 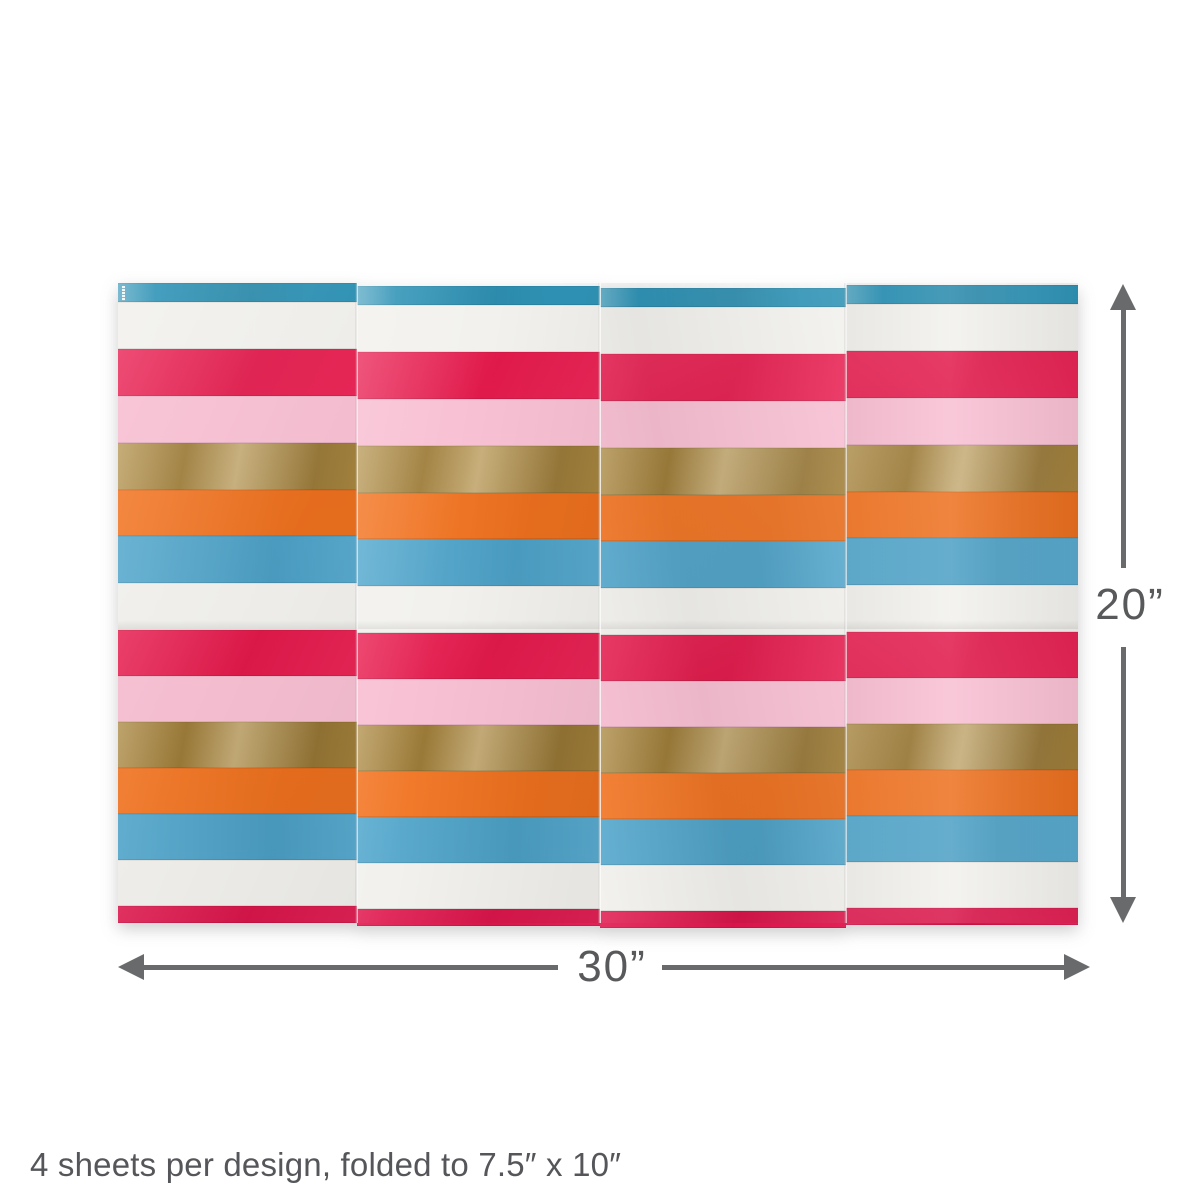 What do you see at coordinates (131, 967) in the screenshot?
I see `arrow-left-icon` at bounding box center [131, 967].